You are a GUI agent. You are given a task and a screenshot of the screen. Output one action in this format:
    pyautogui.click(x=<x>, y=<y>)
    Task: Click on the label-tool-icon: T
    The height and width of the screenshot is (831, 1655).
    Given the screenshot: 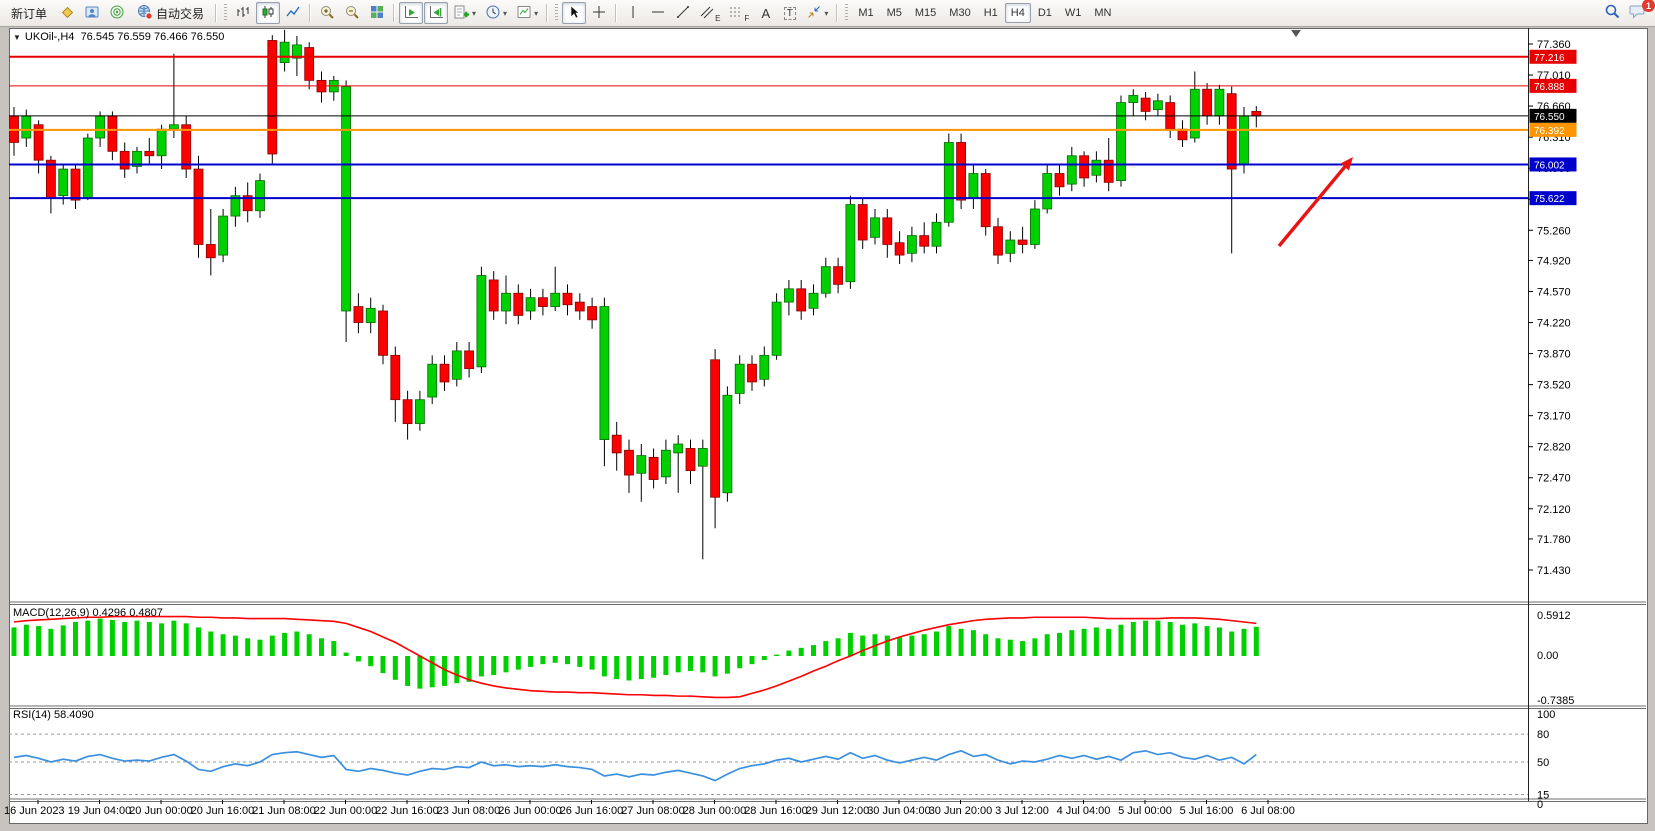 What is the action you would take?
    pyautogui.click(x=789, y=13)
    